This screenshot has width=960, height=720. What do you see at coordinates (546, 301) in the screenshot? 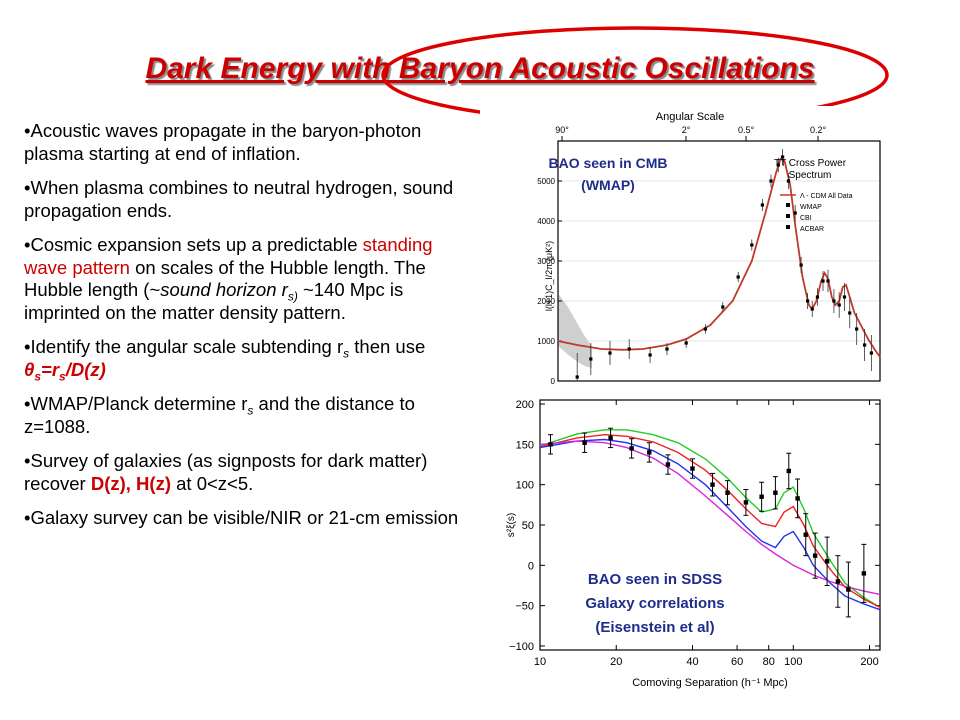
I see `cmb-y-tick-label-2: 2000` at bounding box center [546, 301].